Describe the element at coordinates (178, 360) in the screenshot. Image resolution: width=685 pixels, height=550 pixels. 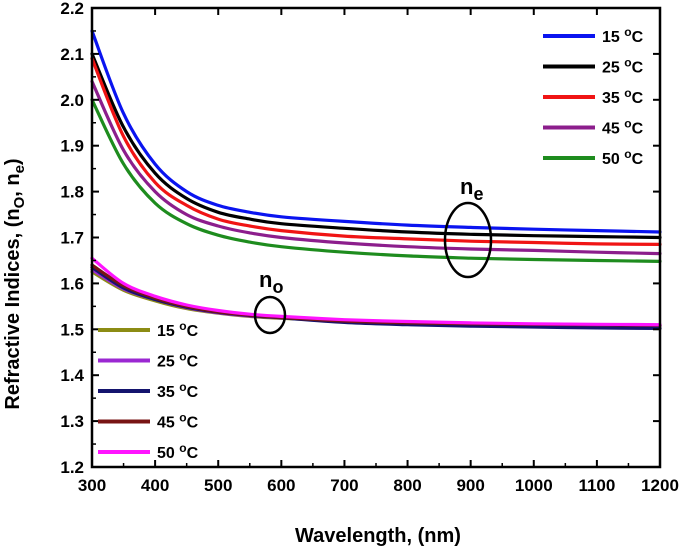
I see `no-legend-label-25: 25 oC` at that location.